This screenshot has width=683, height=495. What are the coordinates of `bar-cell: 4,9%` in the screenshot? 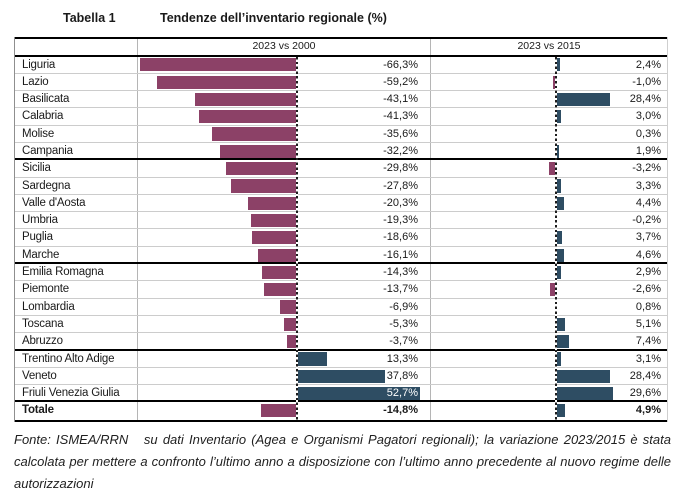 It's located at (549, 410).